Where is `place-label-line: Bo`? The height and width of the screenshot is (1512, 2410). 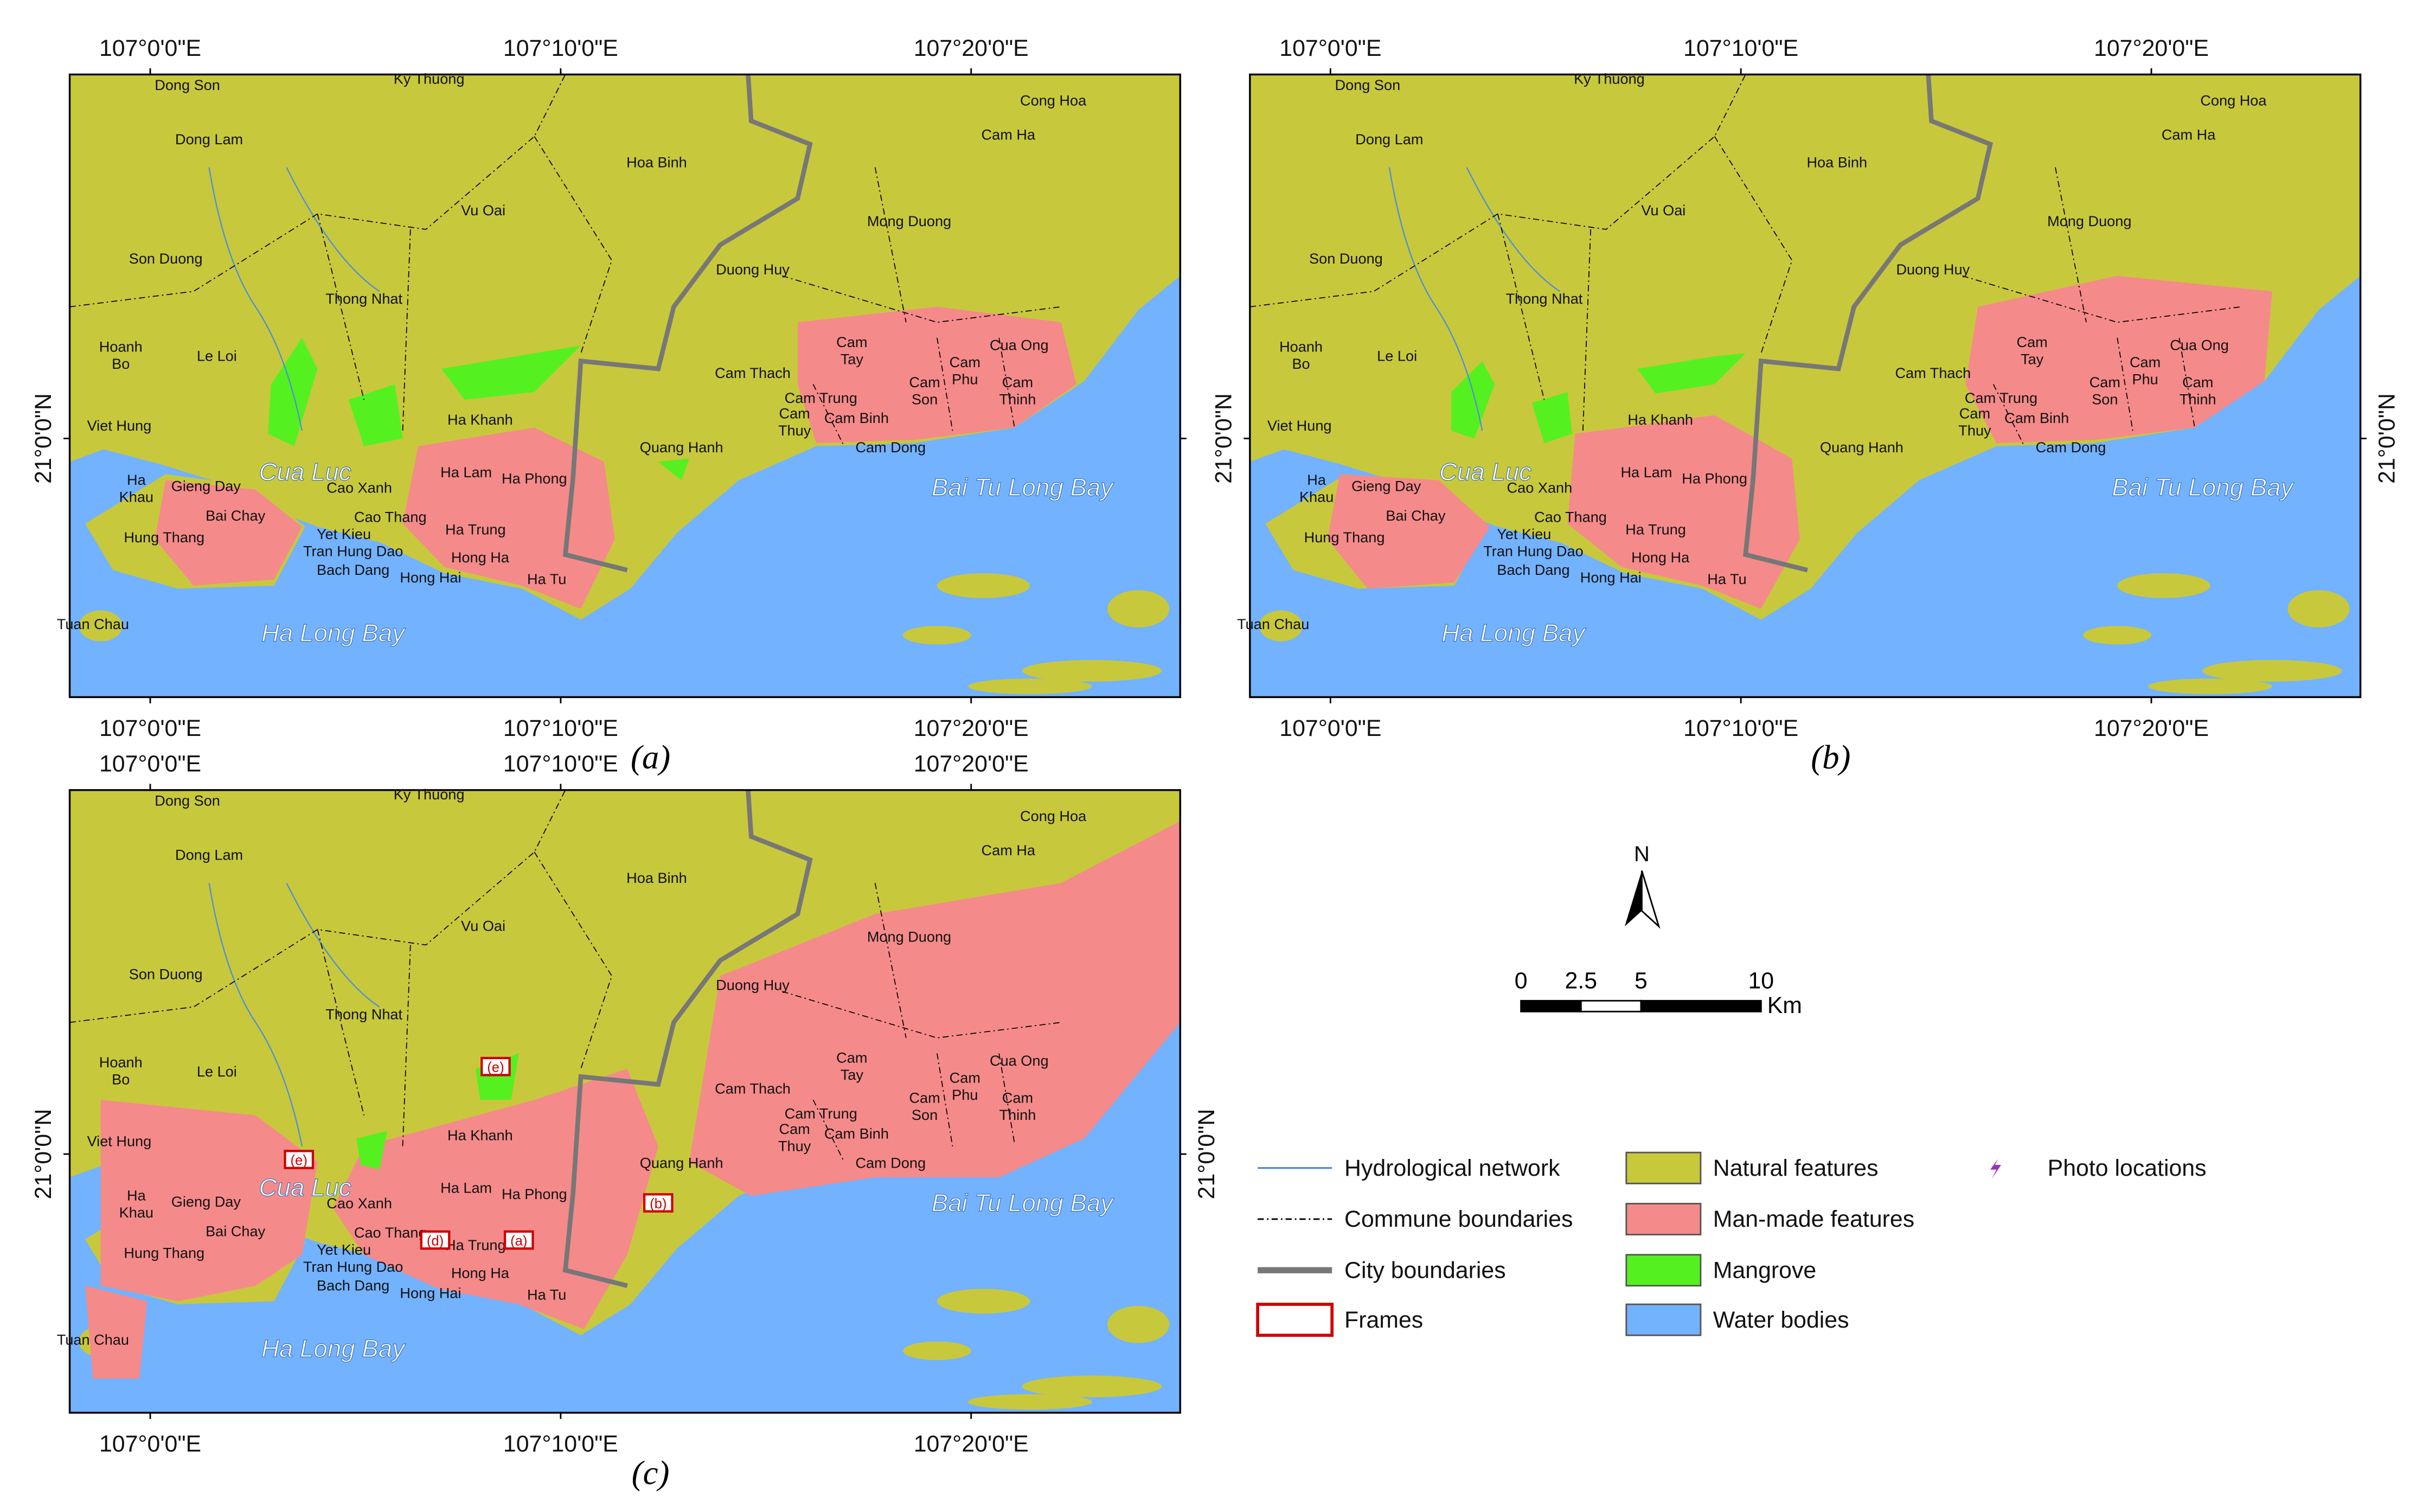 place-label-line: Bo is located at coordinates (1301, 364).